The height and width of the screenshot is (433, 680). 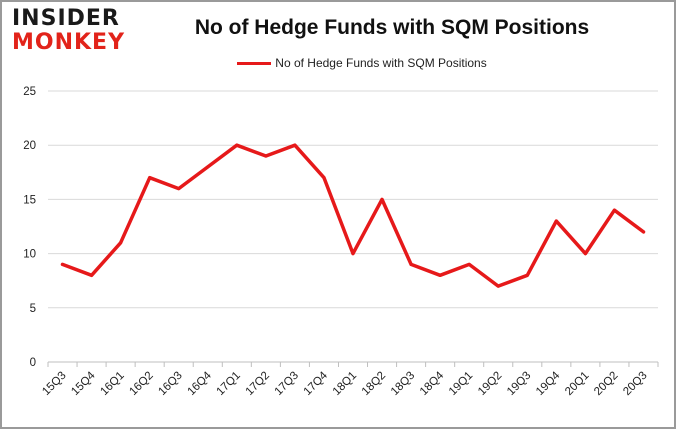 What do you see at coordinates (54, 384) in the screenshot?
I see `x-tick-label: 15Q3` at bounding box center [54, 384].